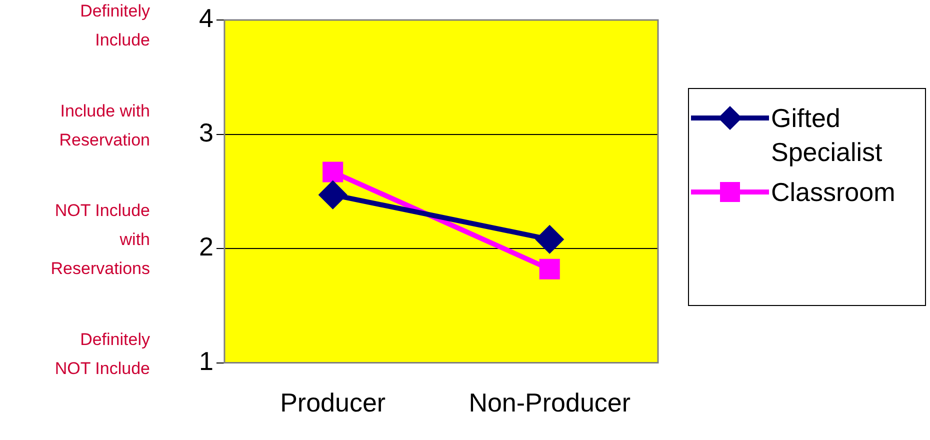 This screenshot has width=930, height=440. Describe the element at coordinates (104, 125) in the screenshot. I see `text: Include with Reservation` at that location.